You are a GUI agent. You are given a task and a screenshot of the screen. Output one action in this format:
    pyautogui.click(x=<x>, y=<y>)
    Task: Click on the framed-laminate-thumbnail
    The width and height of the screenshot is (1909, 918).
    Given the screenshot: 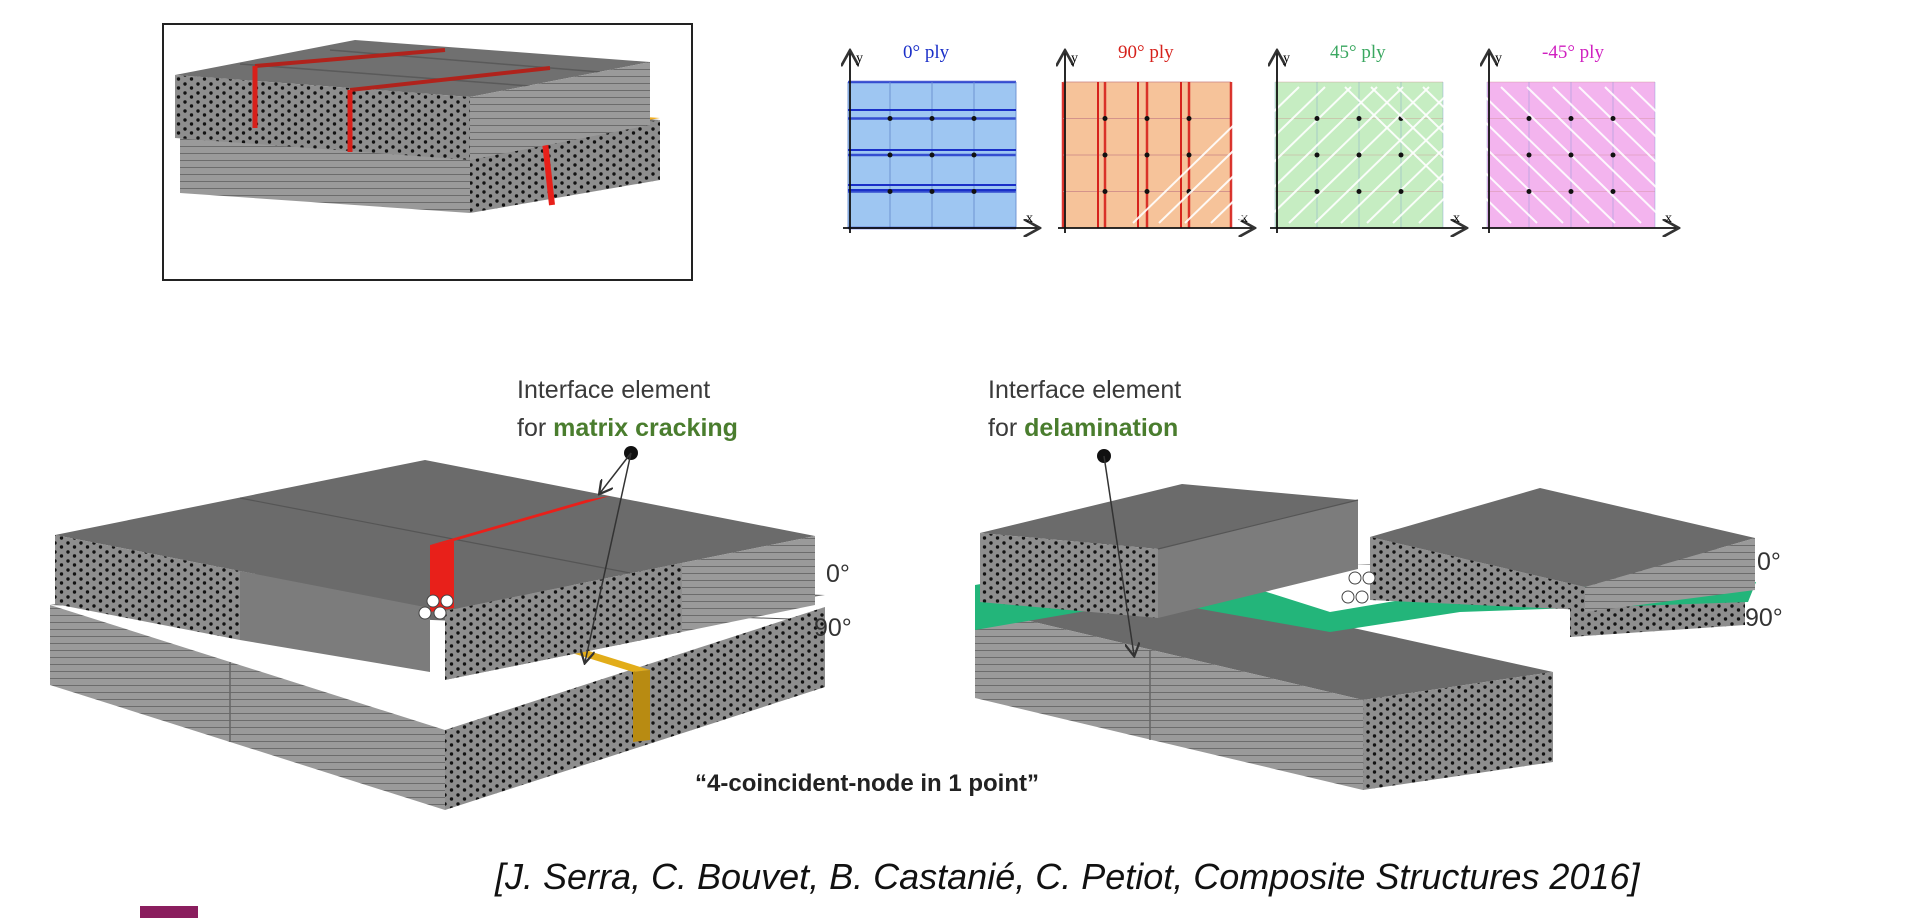 What is the action you would take?
    pyautogui.click(x=427, y=152)
    